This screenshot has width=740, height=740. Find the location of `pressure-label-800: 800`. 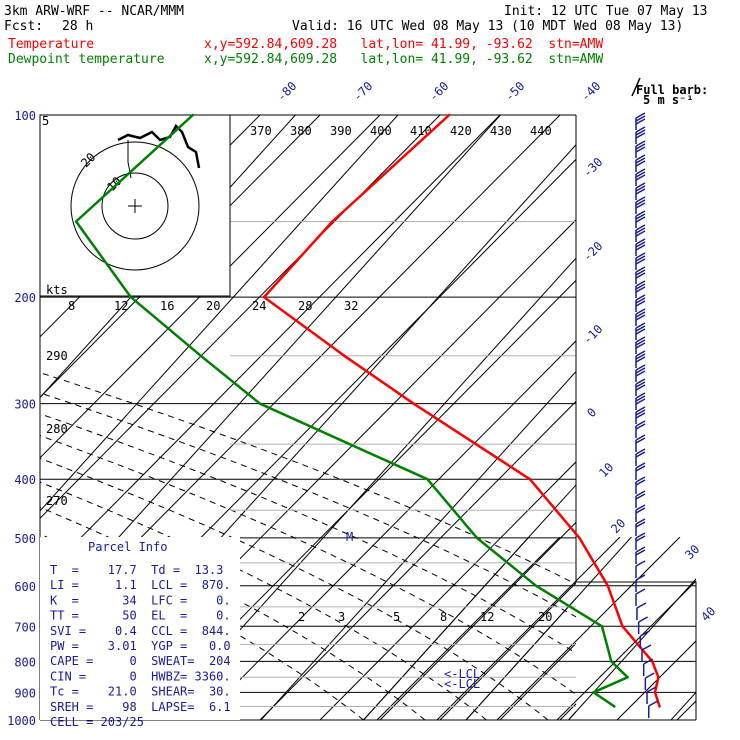

pressure-label-800: 800 is located at coordinates (25, 662).